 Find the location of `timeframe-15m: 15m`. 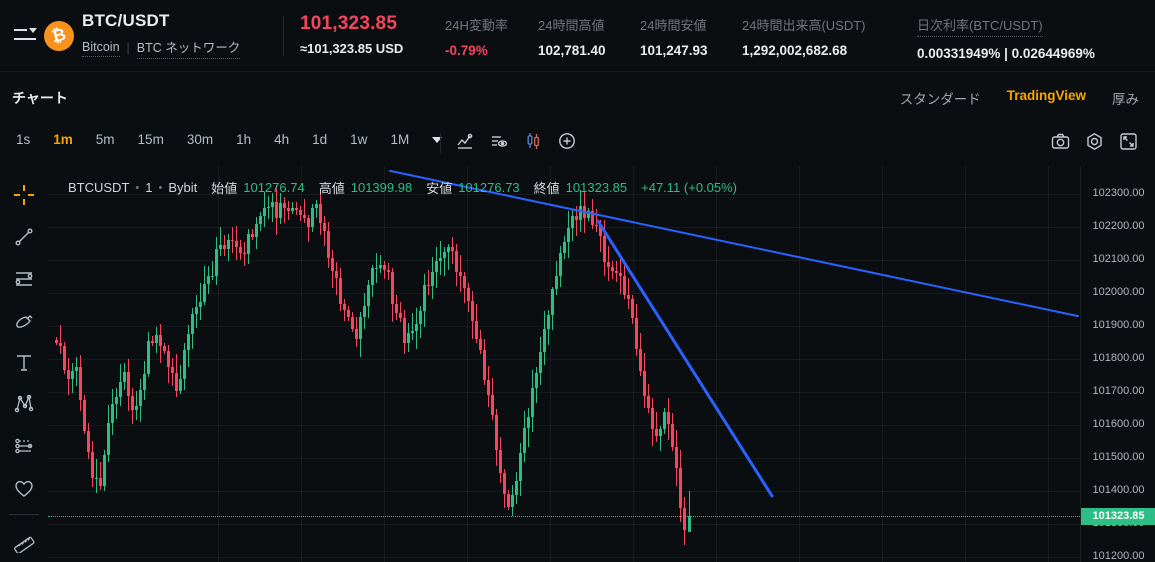

timeframe-15m: 15m is located at coordinates (150, 139).